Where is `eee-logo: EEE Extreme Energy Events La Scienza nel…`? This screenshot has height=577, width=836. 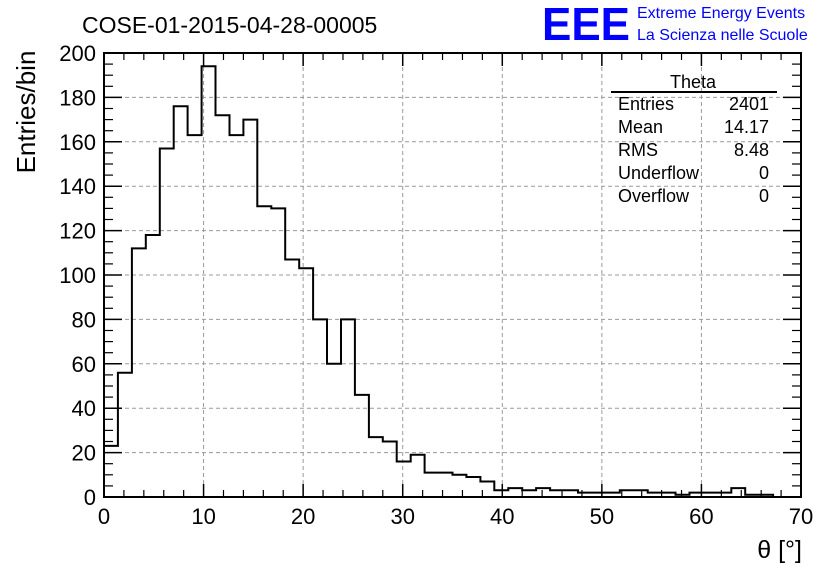 eee-logo: EEE Extreme Energy Events La Scienza nel… is located at coordinates (675, 25).